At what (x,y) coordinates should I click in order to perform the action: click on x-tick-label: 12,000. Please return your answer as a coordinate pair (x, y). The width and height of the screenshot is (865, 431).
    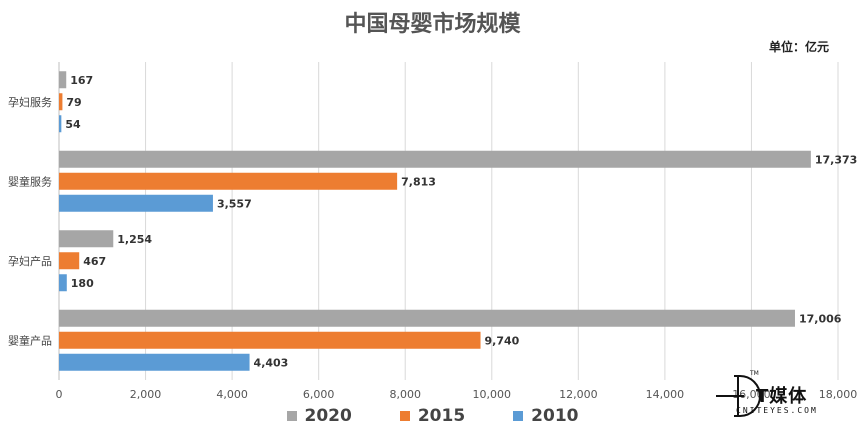
    Looking at the image, I should click on (578, 394).